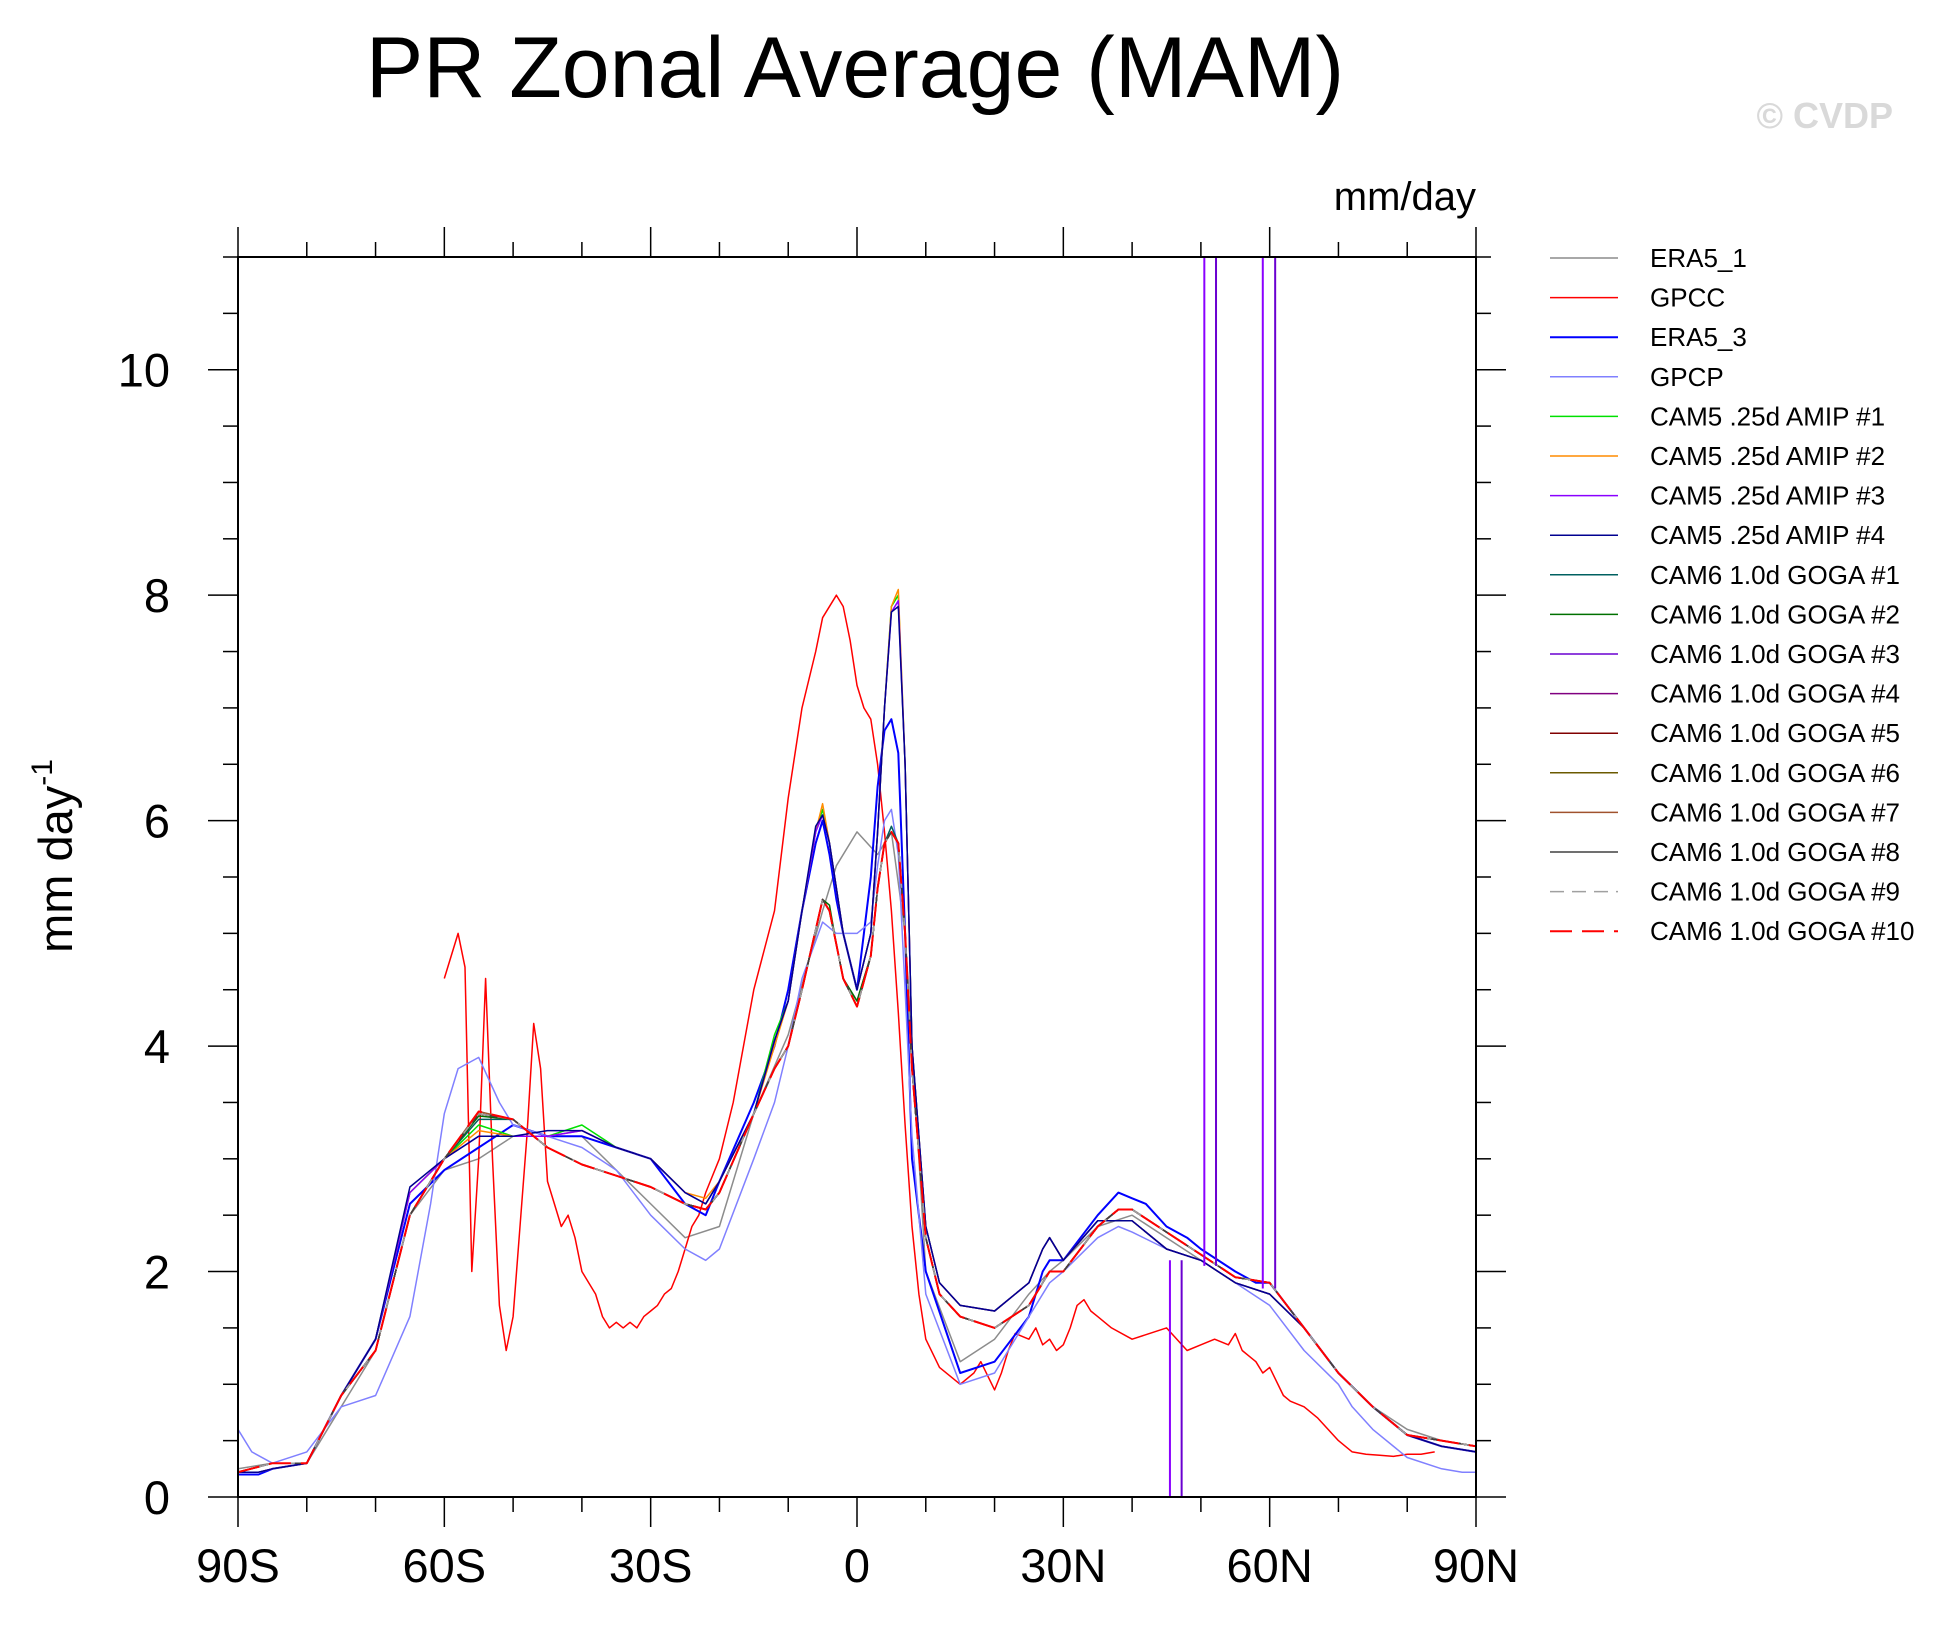 This screenshot has width=1941, height=1639. I want to click on y-tick-label: 6, so click(157, 821).